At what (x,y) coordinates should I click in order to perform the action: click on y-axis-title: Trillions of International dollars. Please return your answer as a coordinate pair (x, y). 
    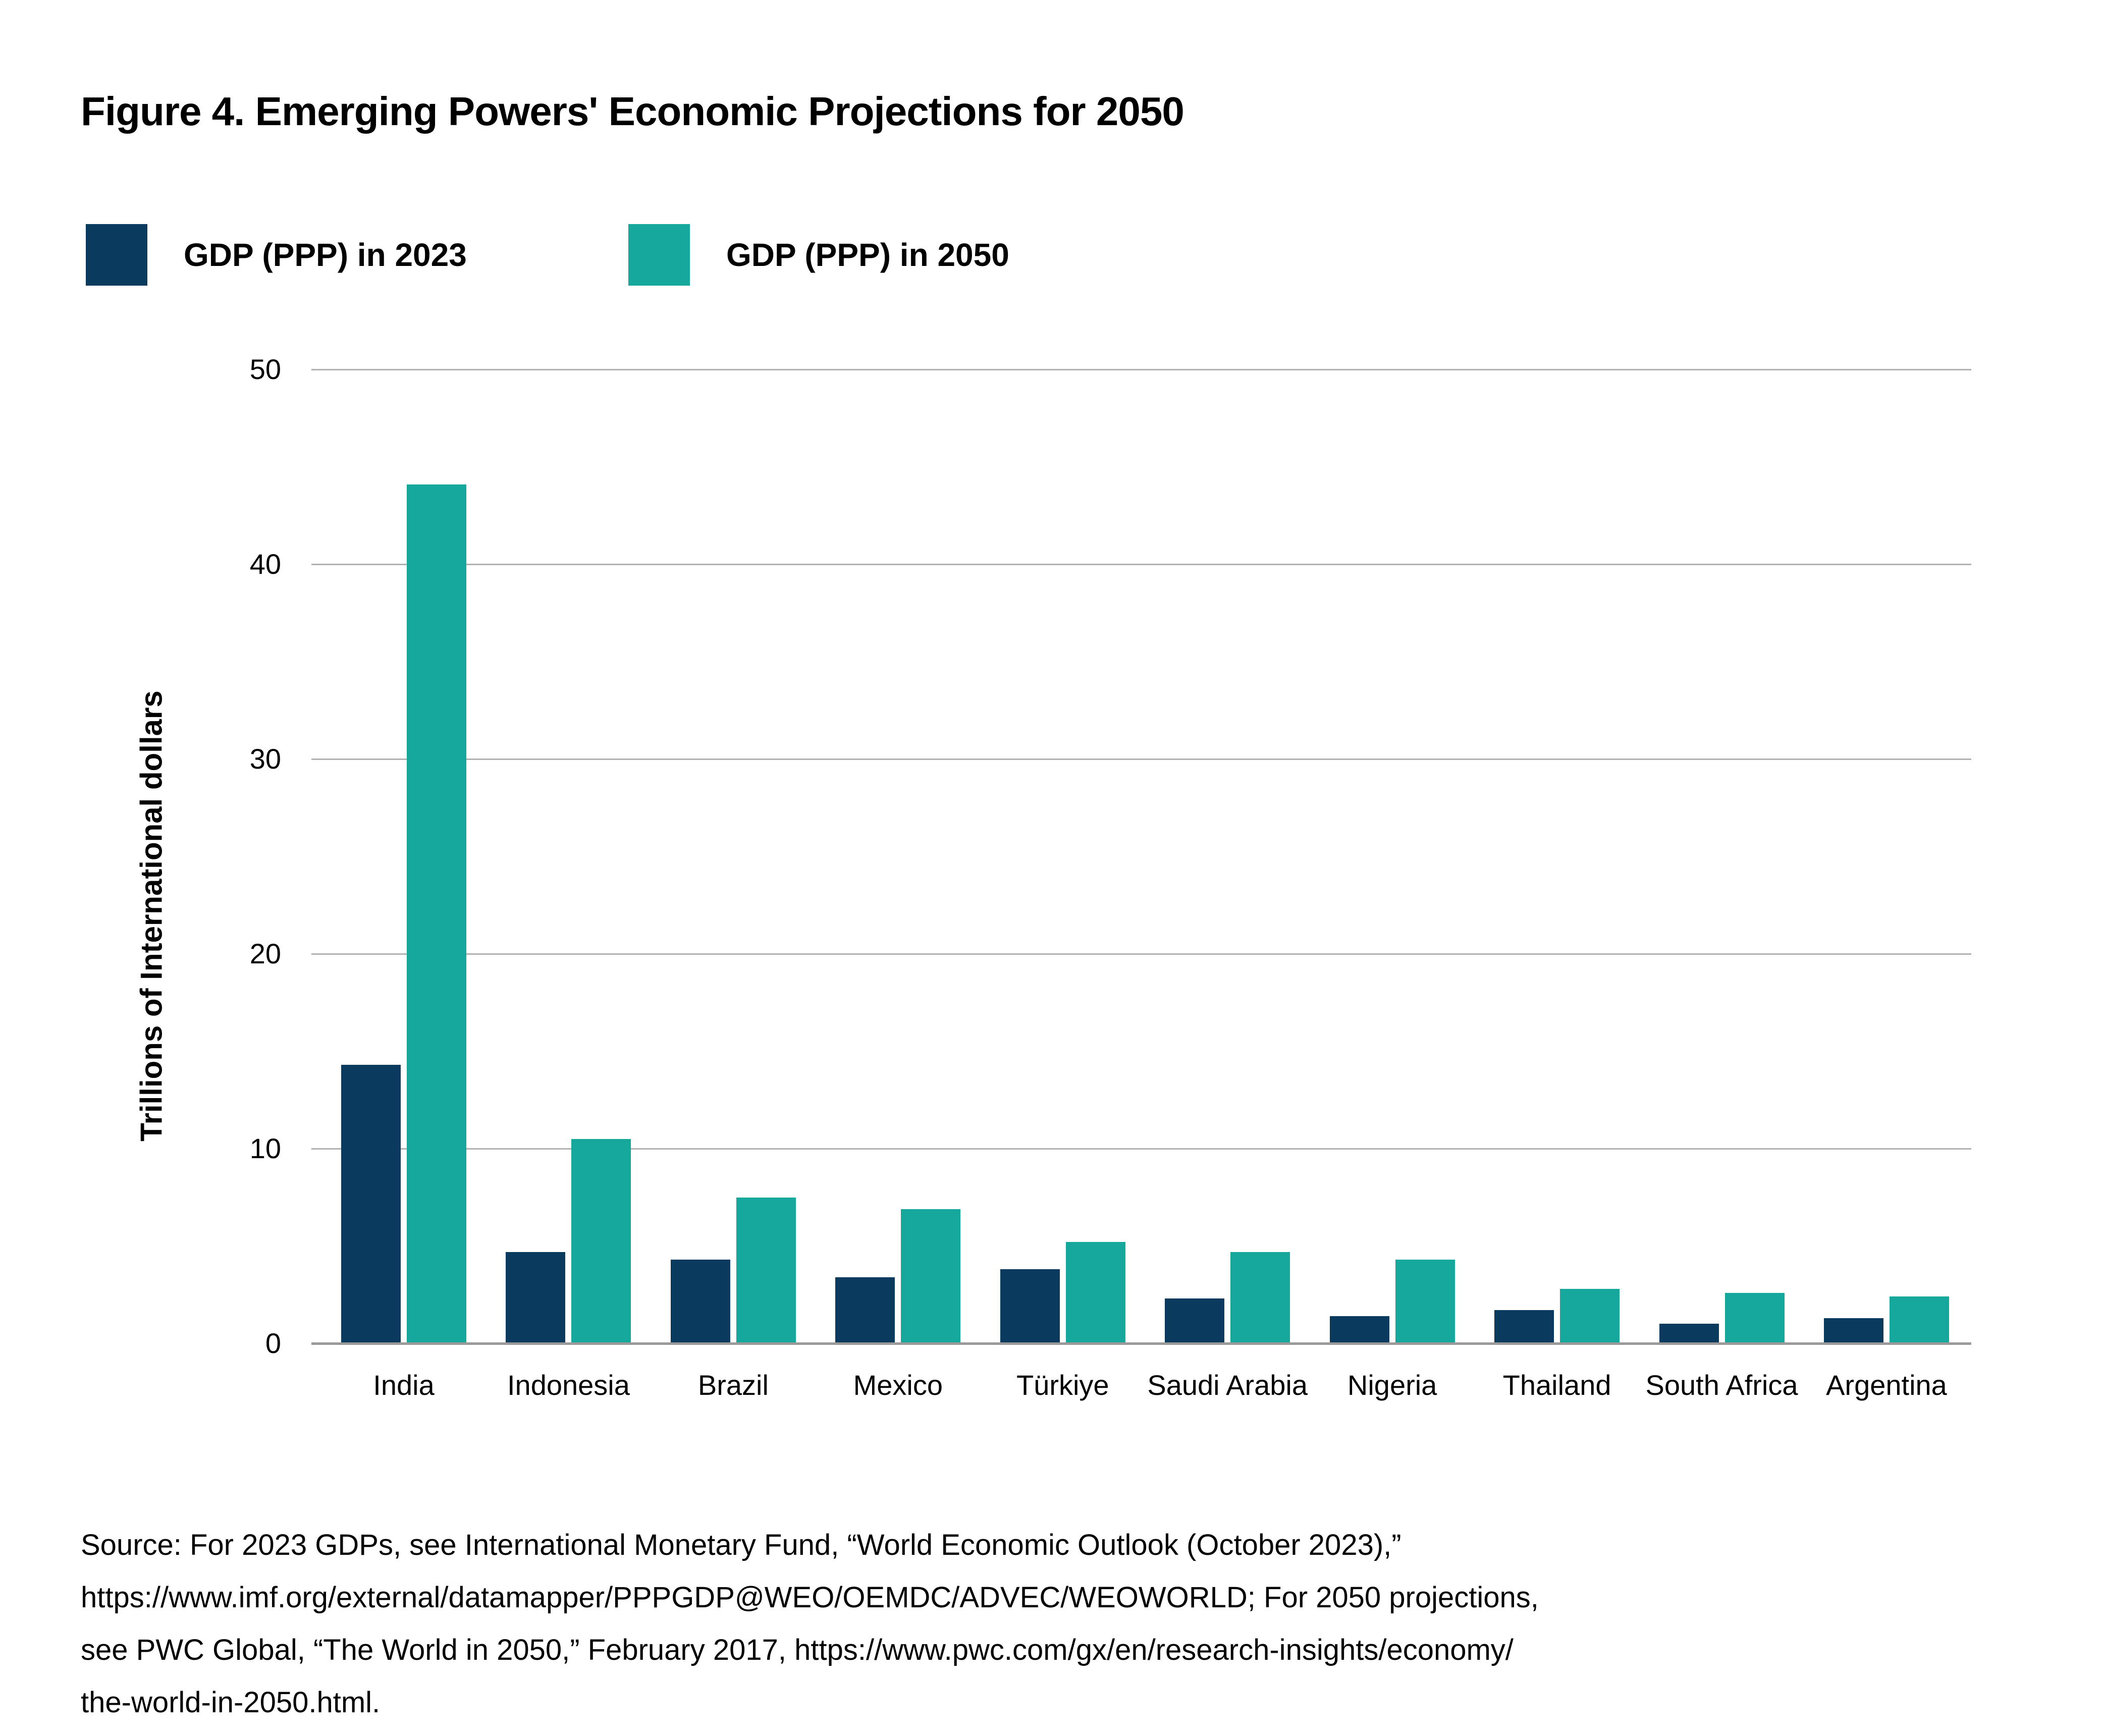
    Looking at the image, I should click on (151, 916).